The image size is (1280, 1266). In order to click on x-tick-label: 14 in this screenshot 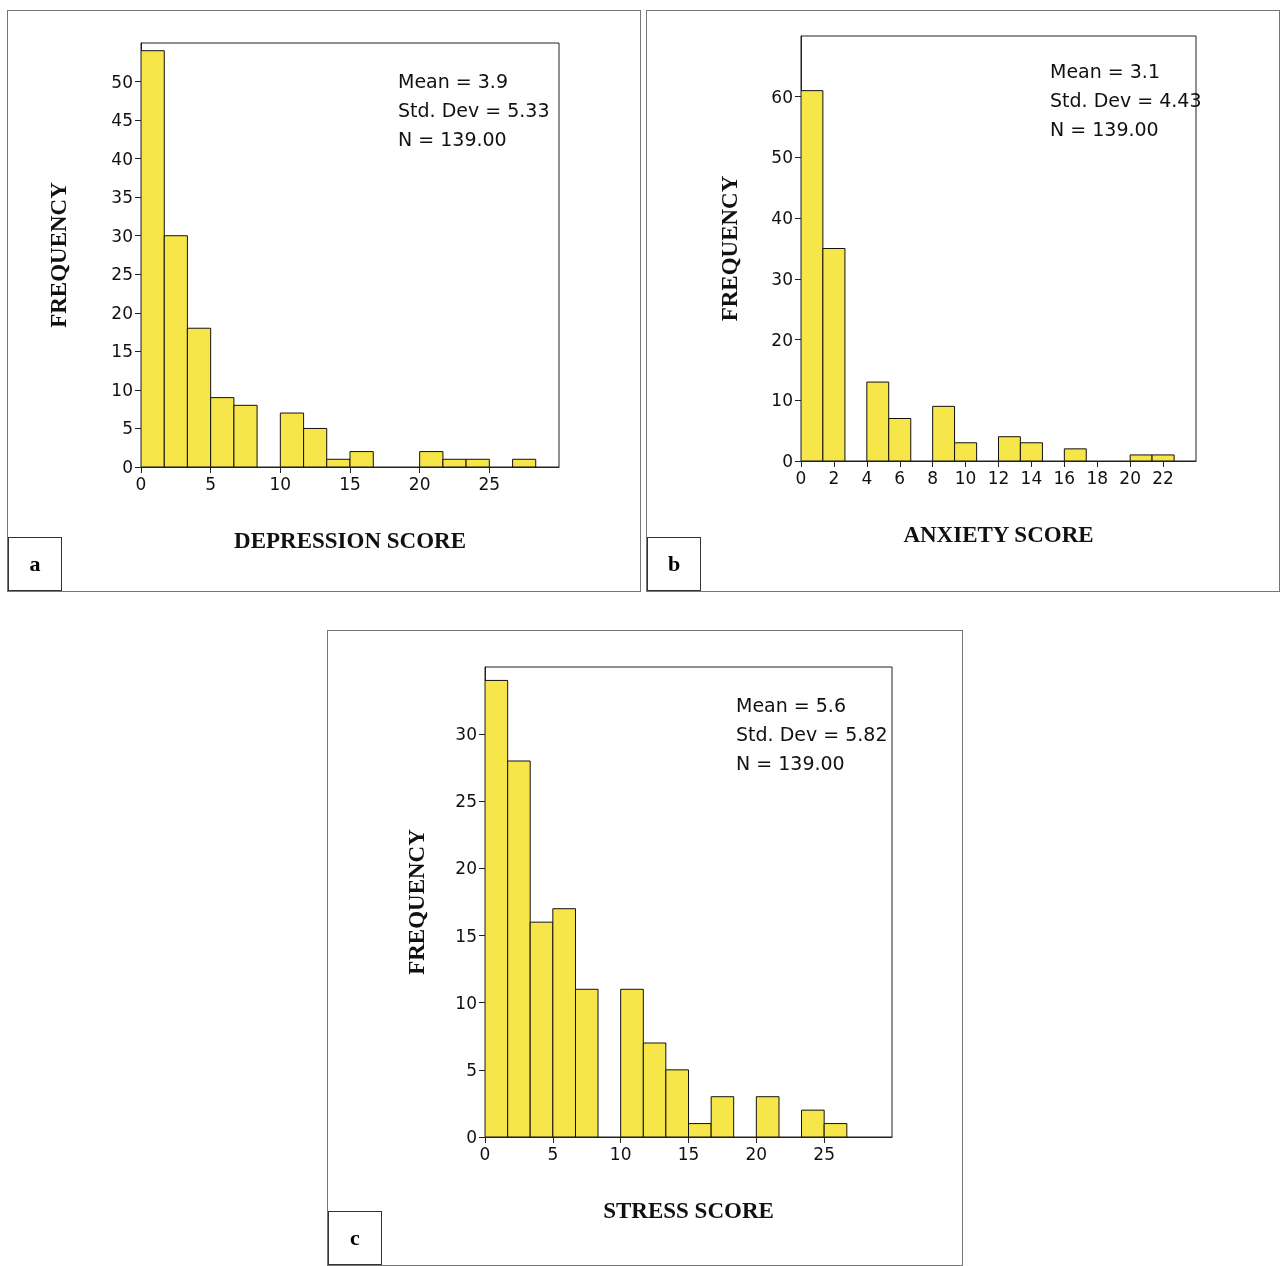, I will do `click(1031, 477)`.